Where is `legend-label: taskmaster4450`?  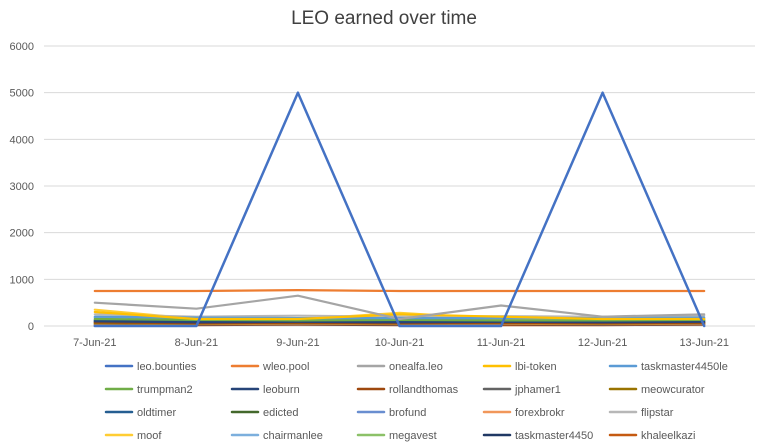 legend-label: taskmaster4450 is located at coordinates (554, 436).